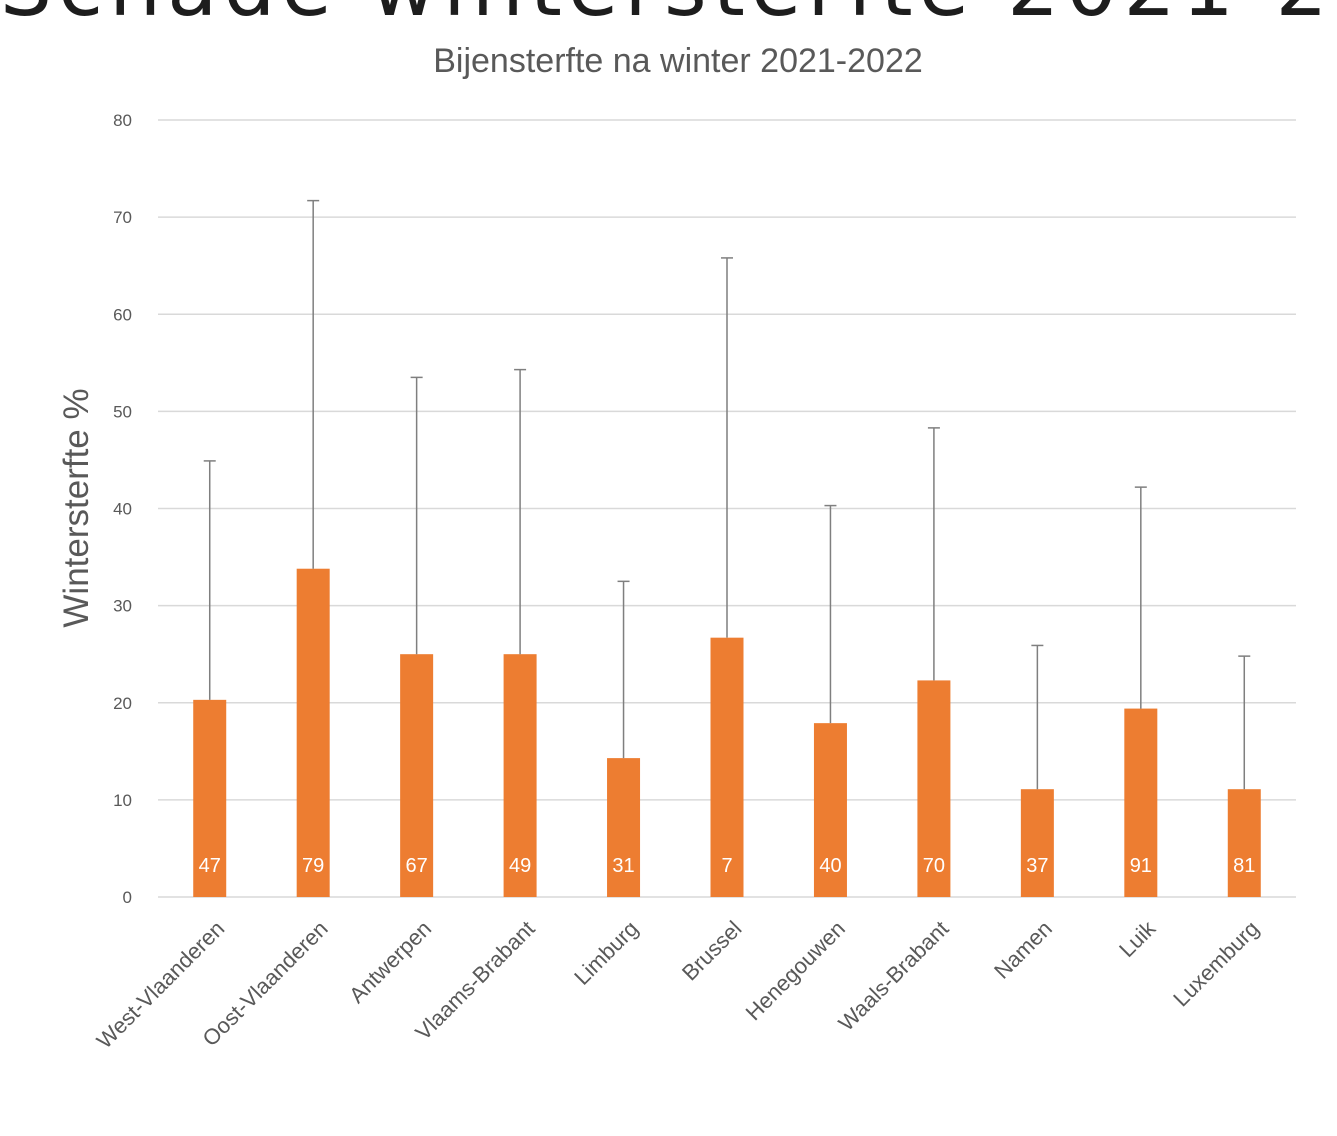  What do you see at coordinates (934, 866) in the screenshot?
I see `sample-size-label: 70` at bounding box center [934, 866].